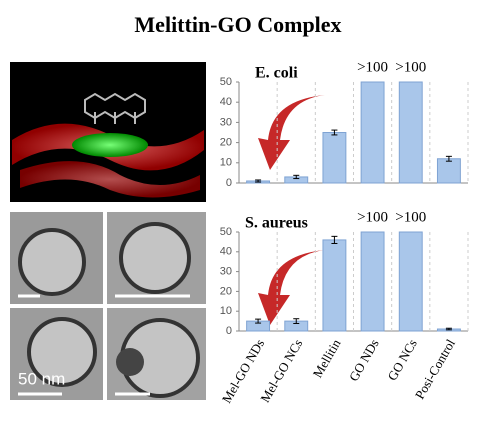  What do you see at coordinates (291, 210) in the screenshot?
I see `arrows` at bounding box center [291, 210].